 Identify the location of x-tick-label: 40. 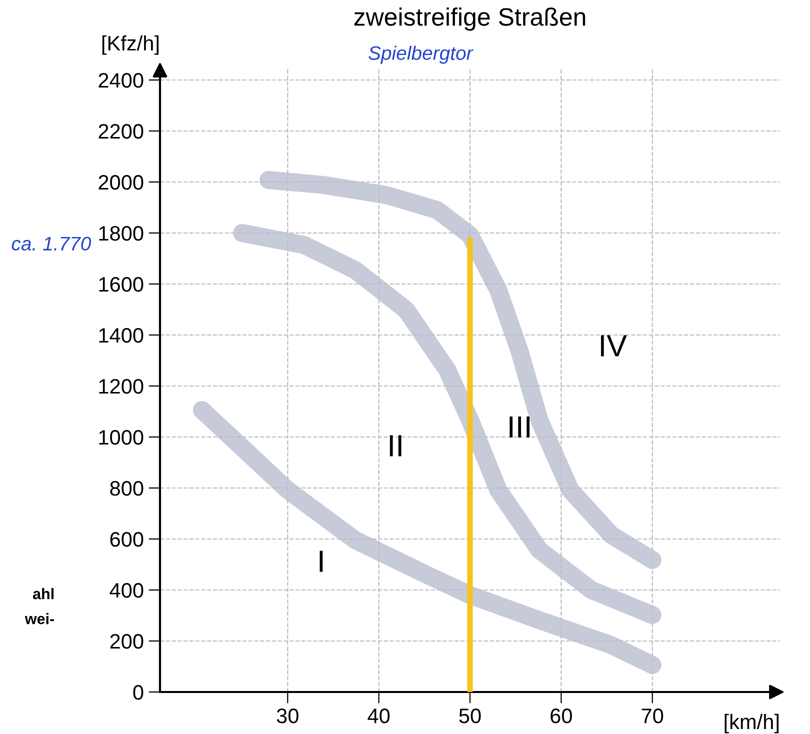
(379, 716).